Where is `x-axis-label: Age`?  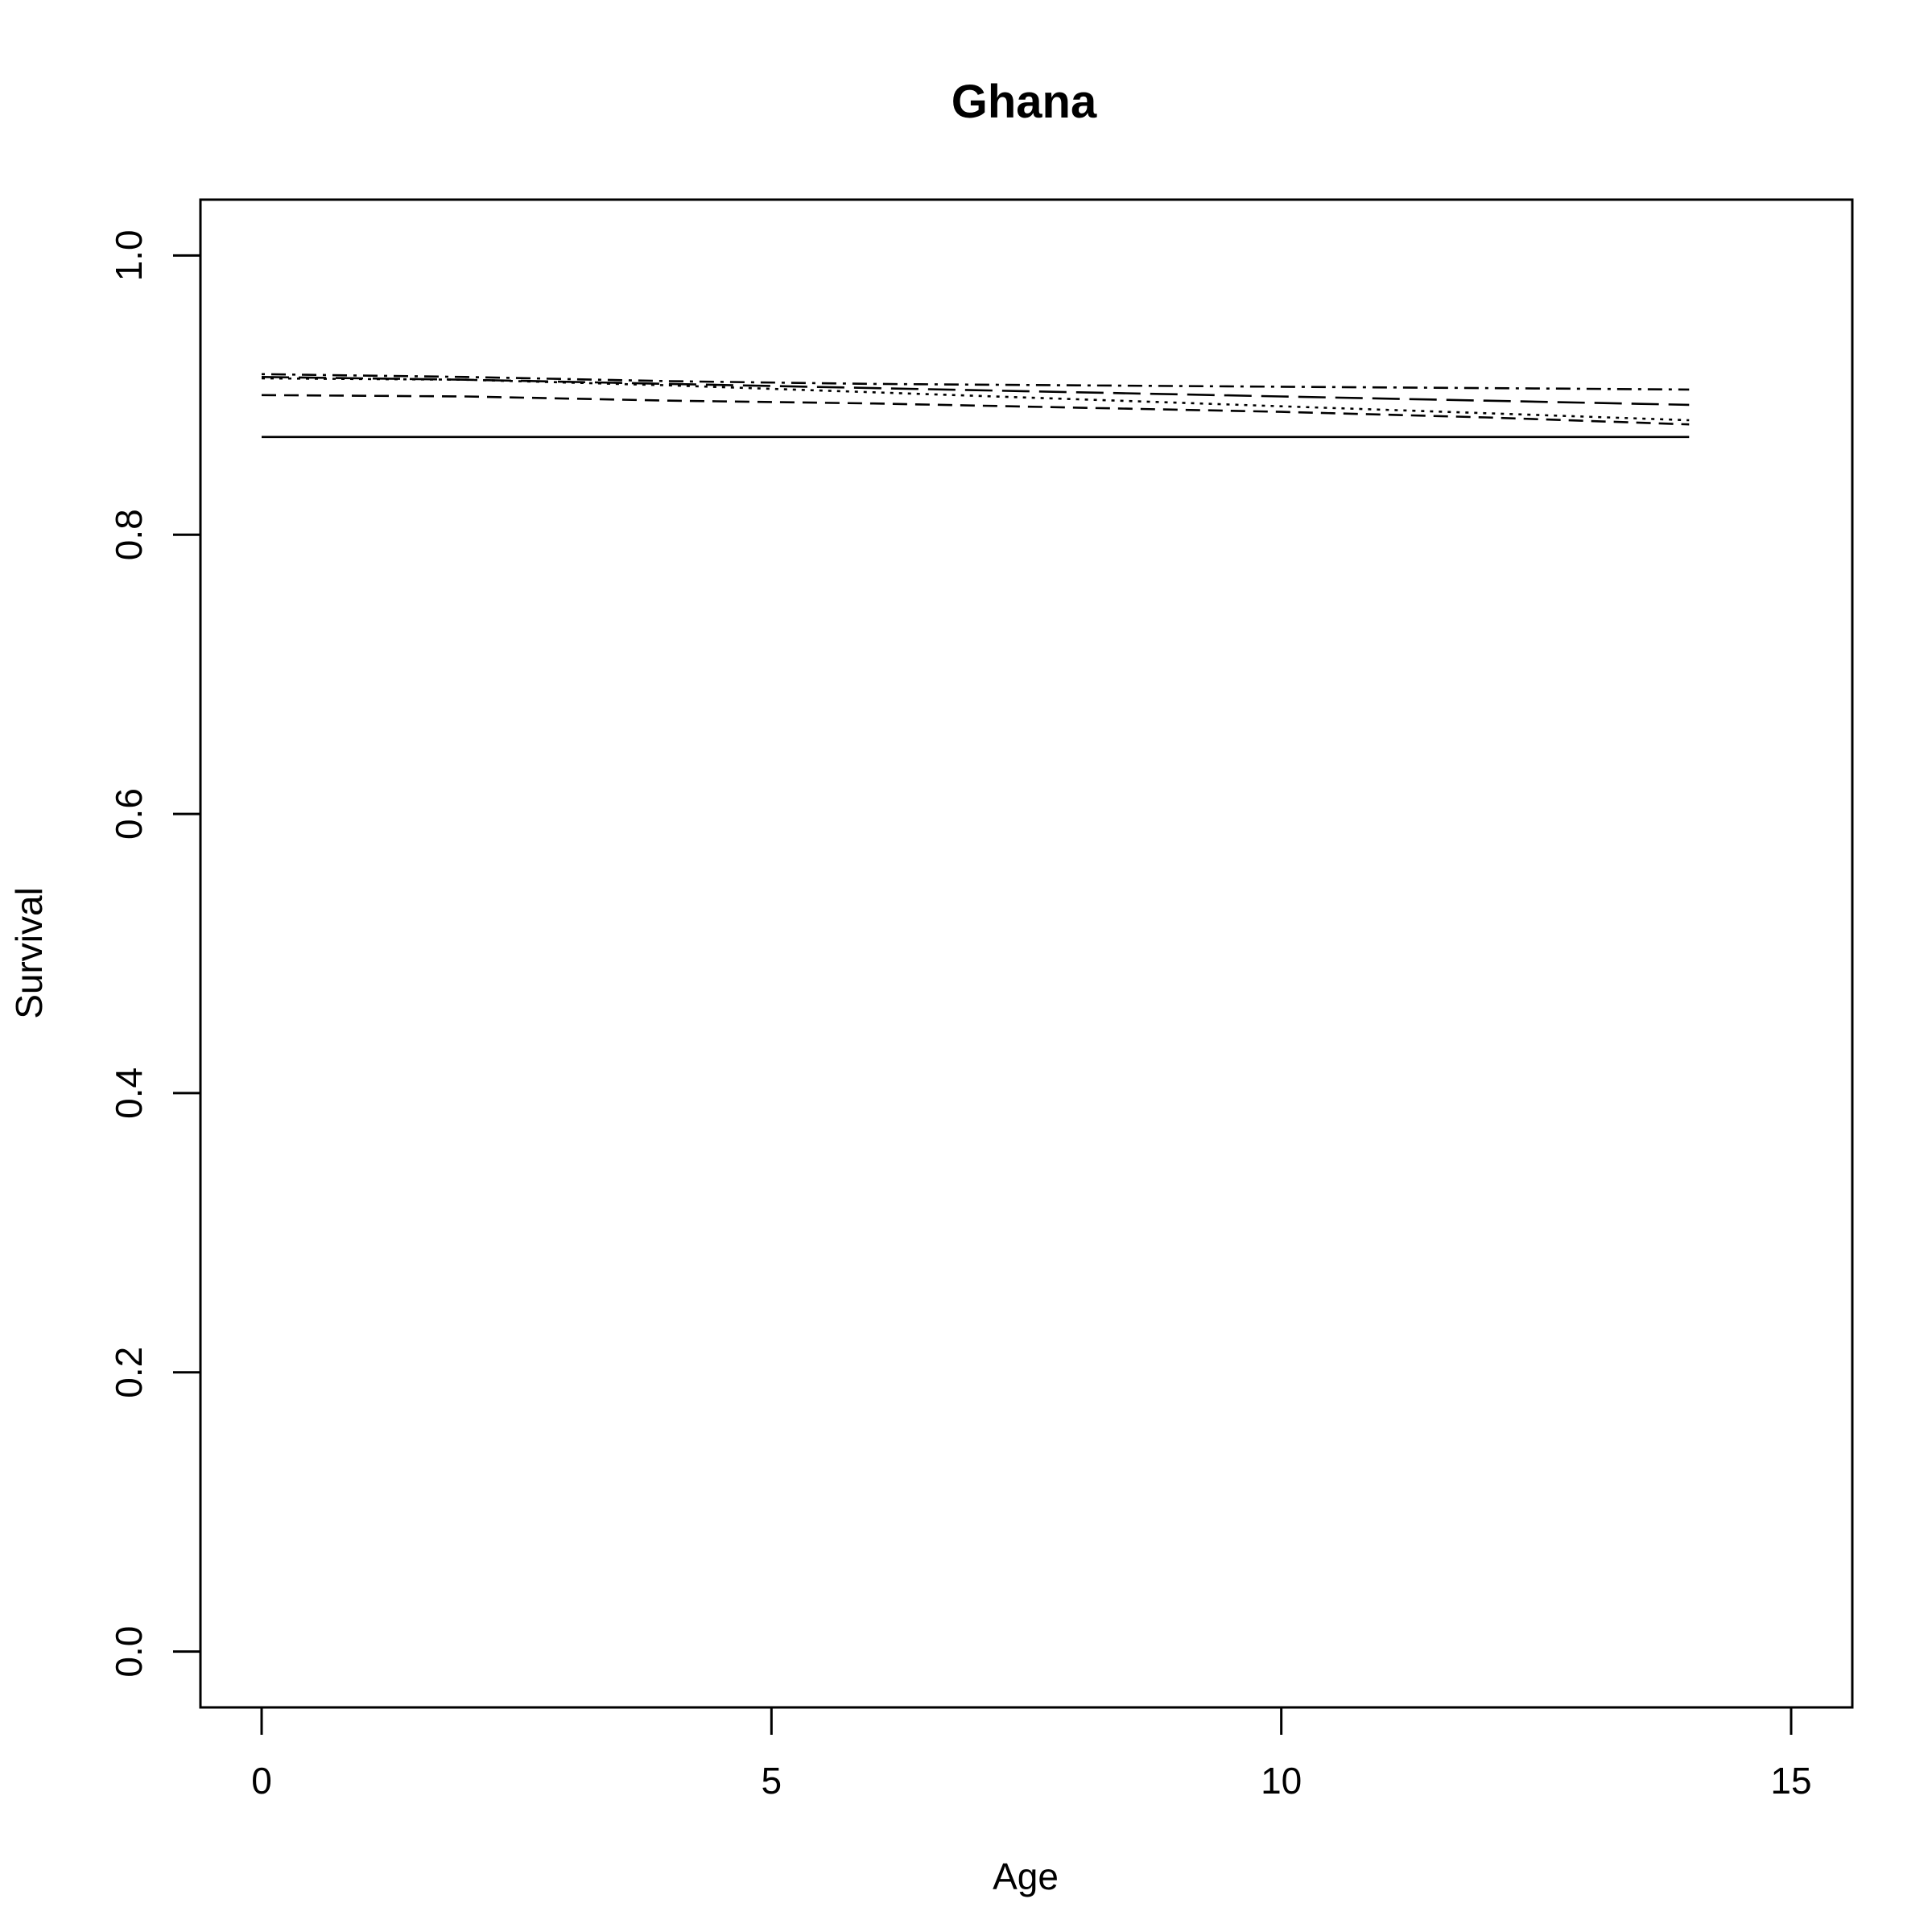
x-axis-label: Age is located at coordinates (1026, 1876).